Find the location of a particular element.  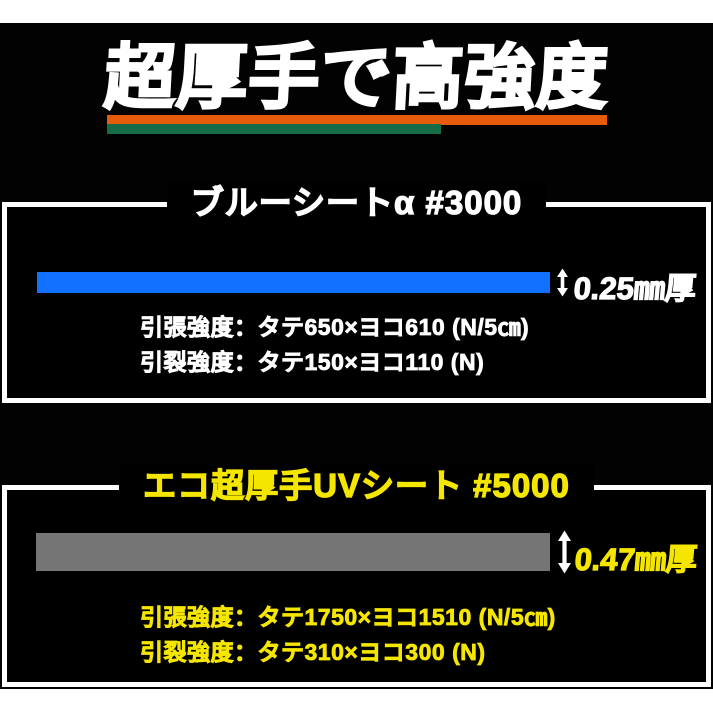

tear-strength-spec: 引裂強度：タテ310×ヨコ300 (N) is located at coordinates (313, 652).